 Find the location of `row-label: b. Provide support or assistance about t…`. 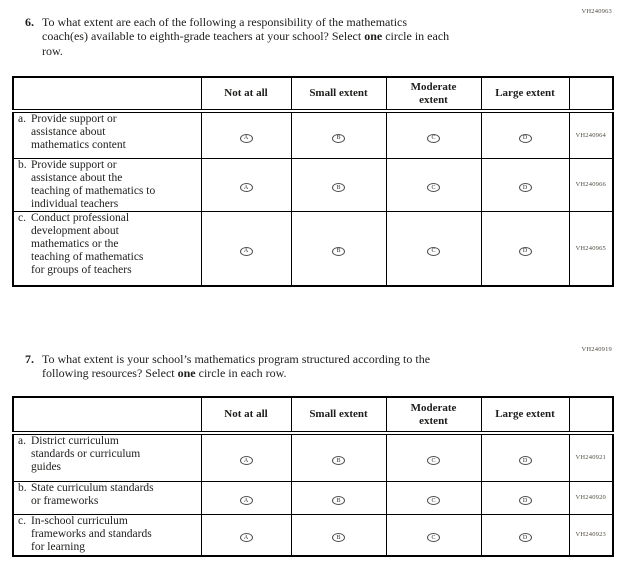

row-label: b. Provide support or assistance about t… is located at coordinates (107, 184).